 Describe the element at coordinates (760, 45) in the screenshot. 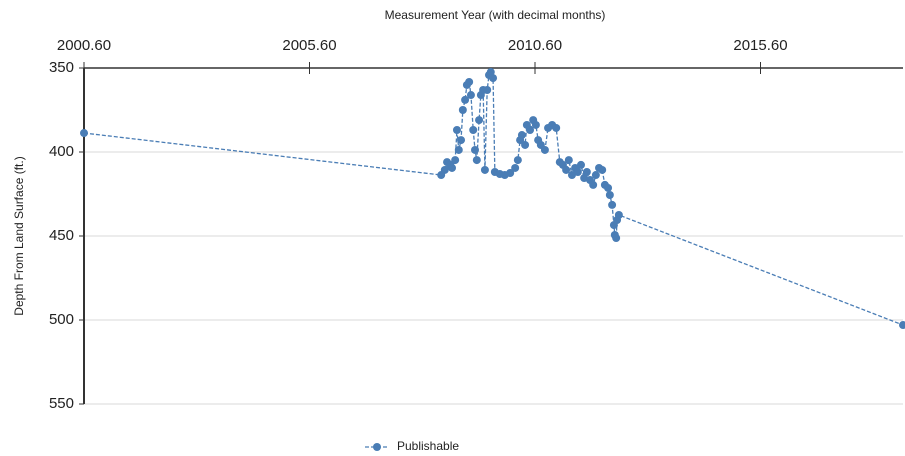

I see `x-tick-label: 2015.60` at that location.